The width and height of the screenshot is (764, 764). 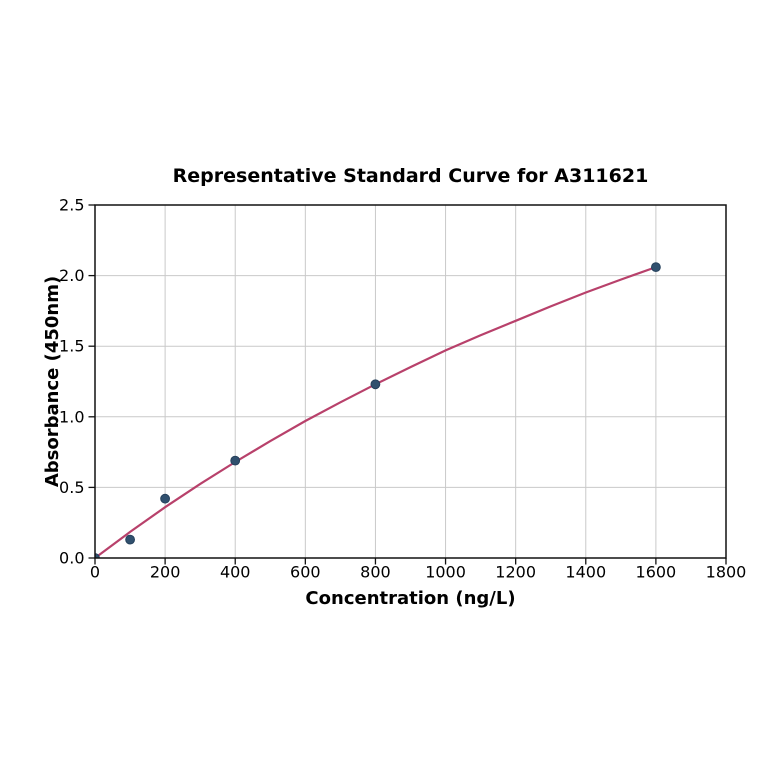 I want to click on y-tick-label: 2.0, so click(x=71, y=275).